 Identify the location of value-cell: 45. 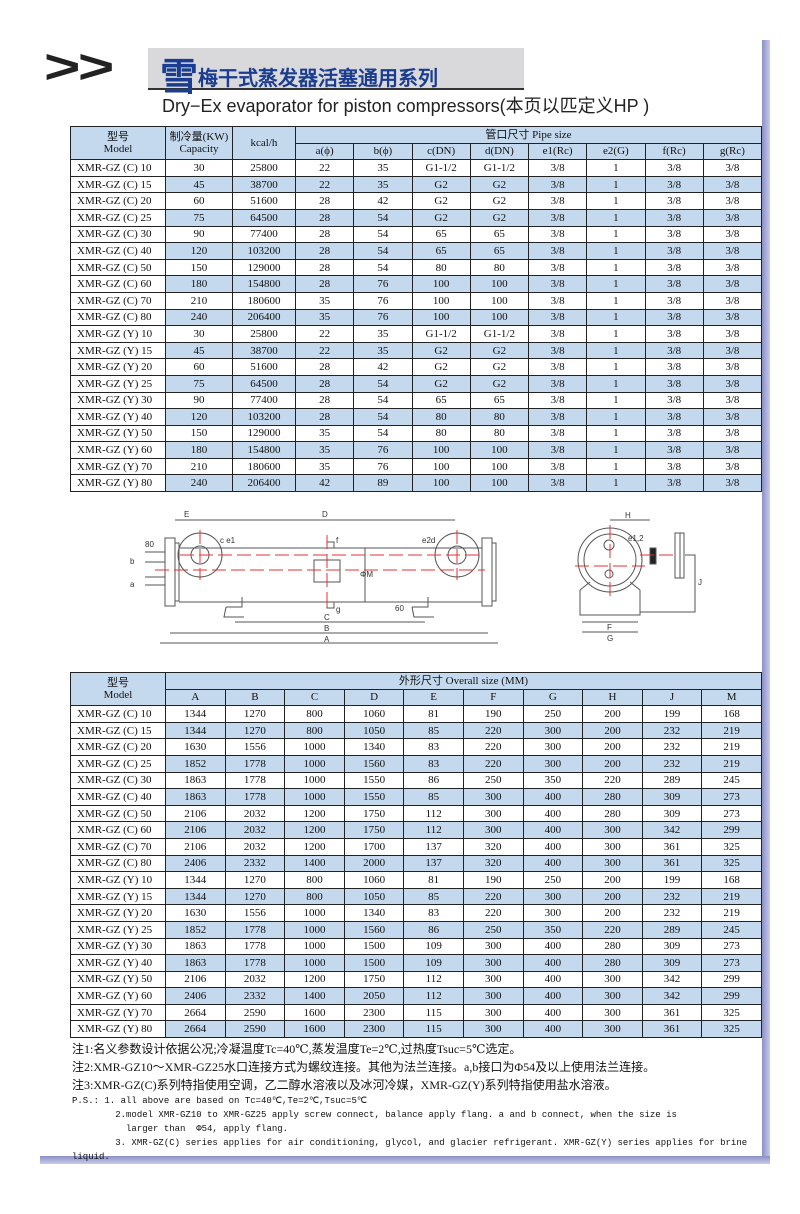
(199, 350).